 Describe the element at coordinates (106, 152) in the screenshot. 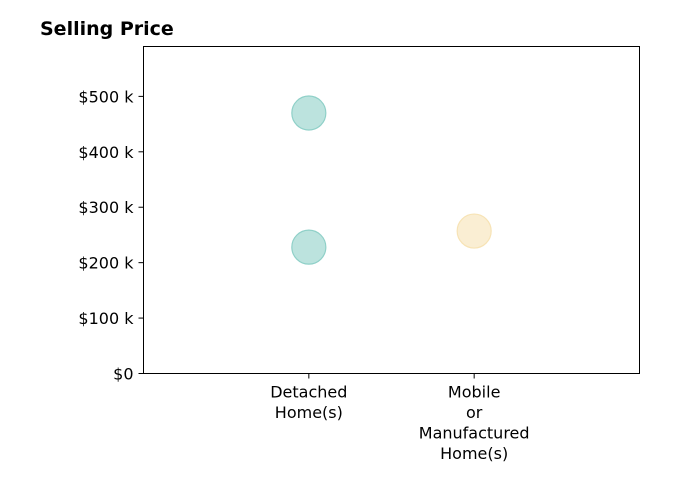

I see `y-tick-label: $400 k` at that location.